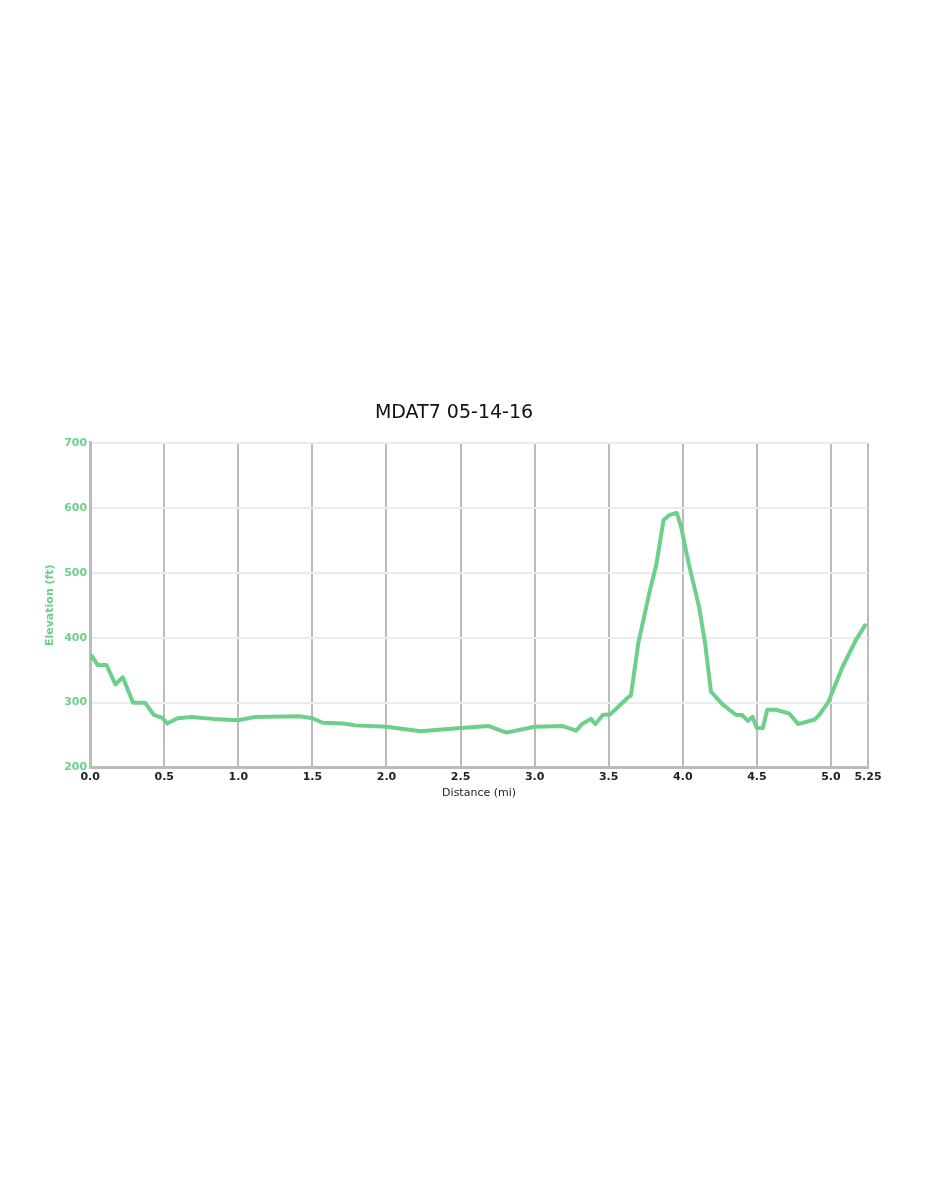 This screenshot has width=926, height=1200. What do you see at coordinates (50, 605) in the screenshot?
I see `y-axis-title: Elevation (ft)` at bounding box center [50, 605].